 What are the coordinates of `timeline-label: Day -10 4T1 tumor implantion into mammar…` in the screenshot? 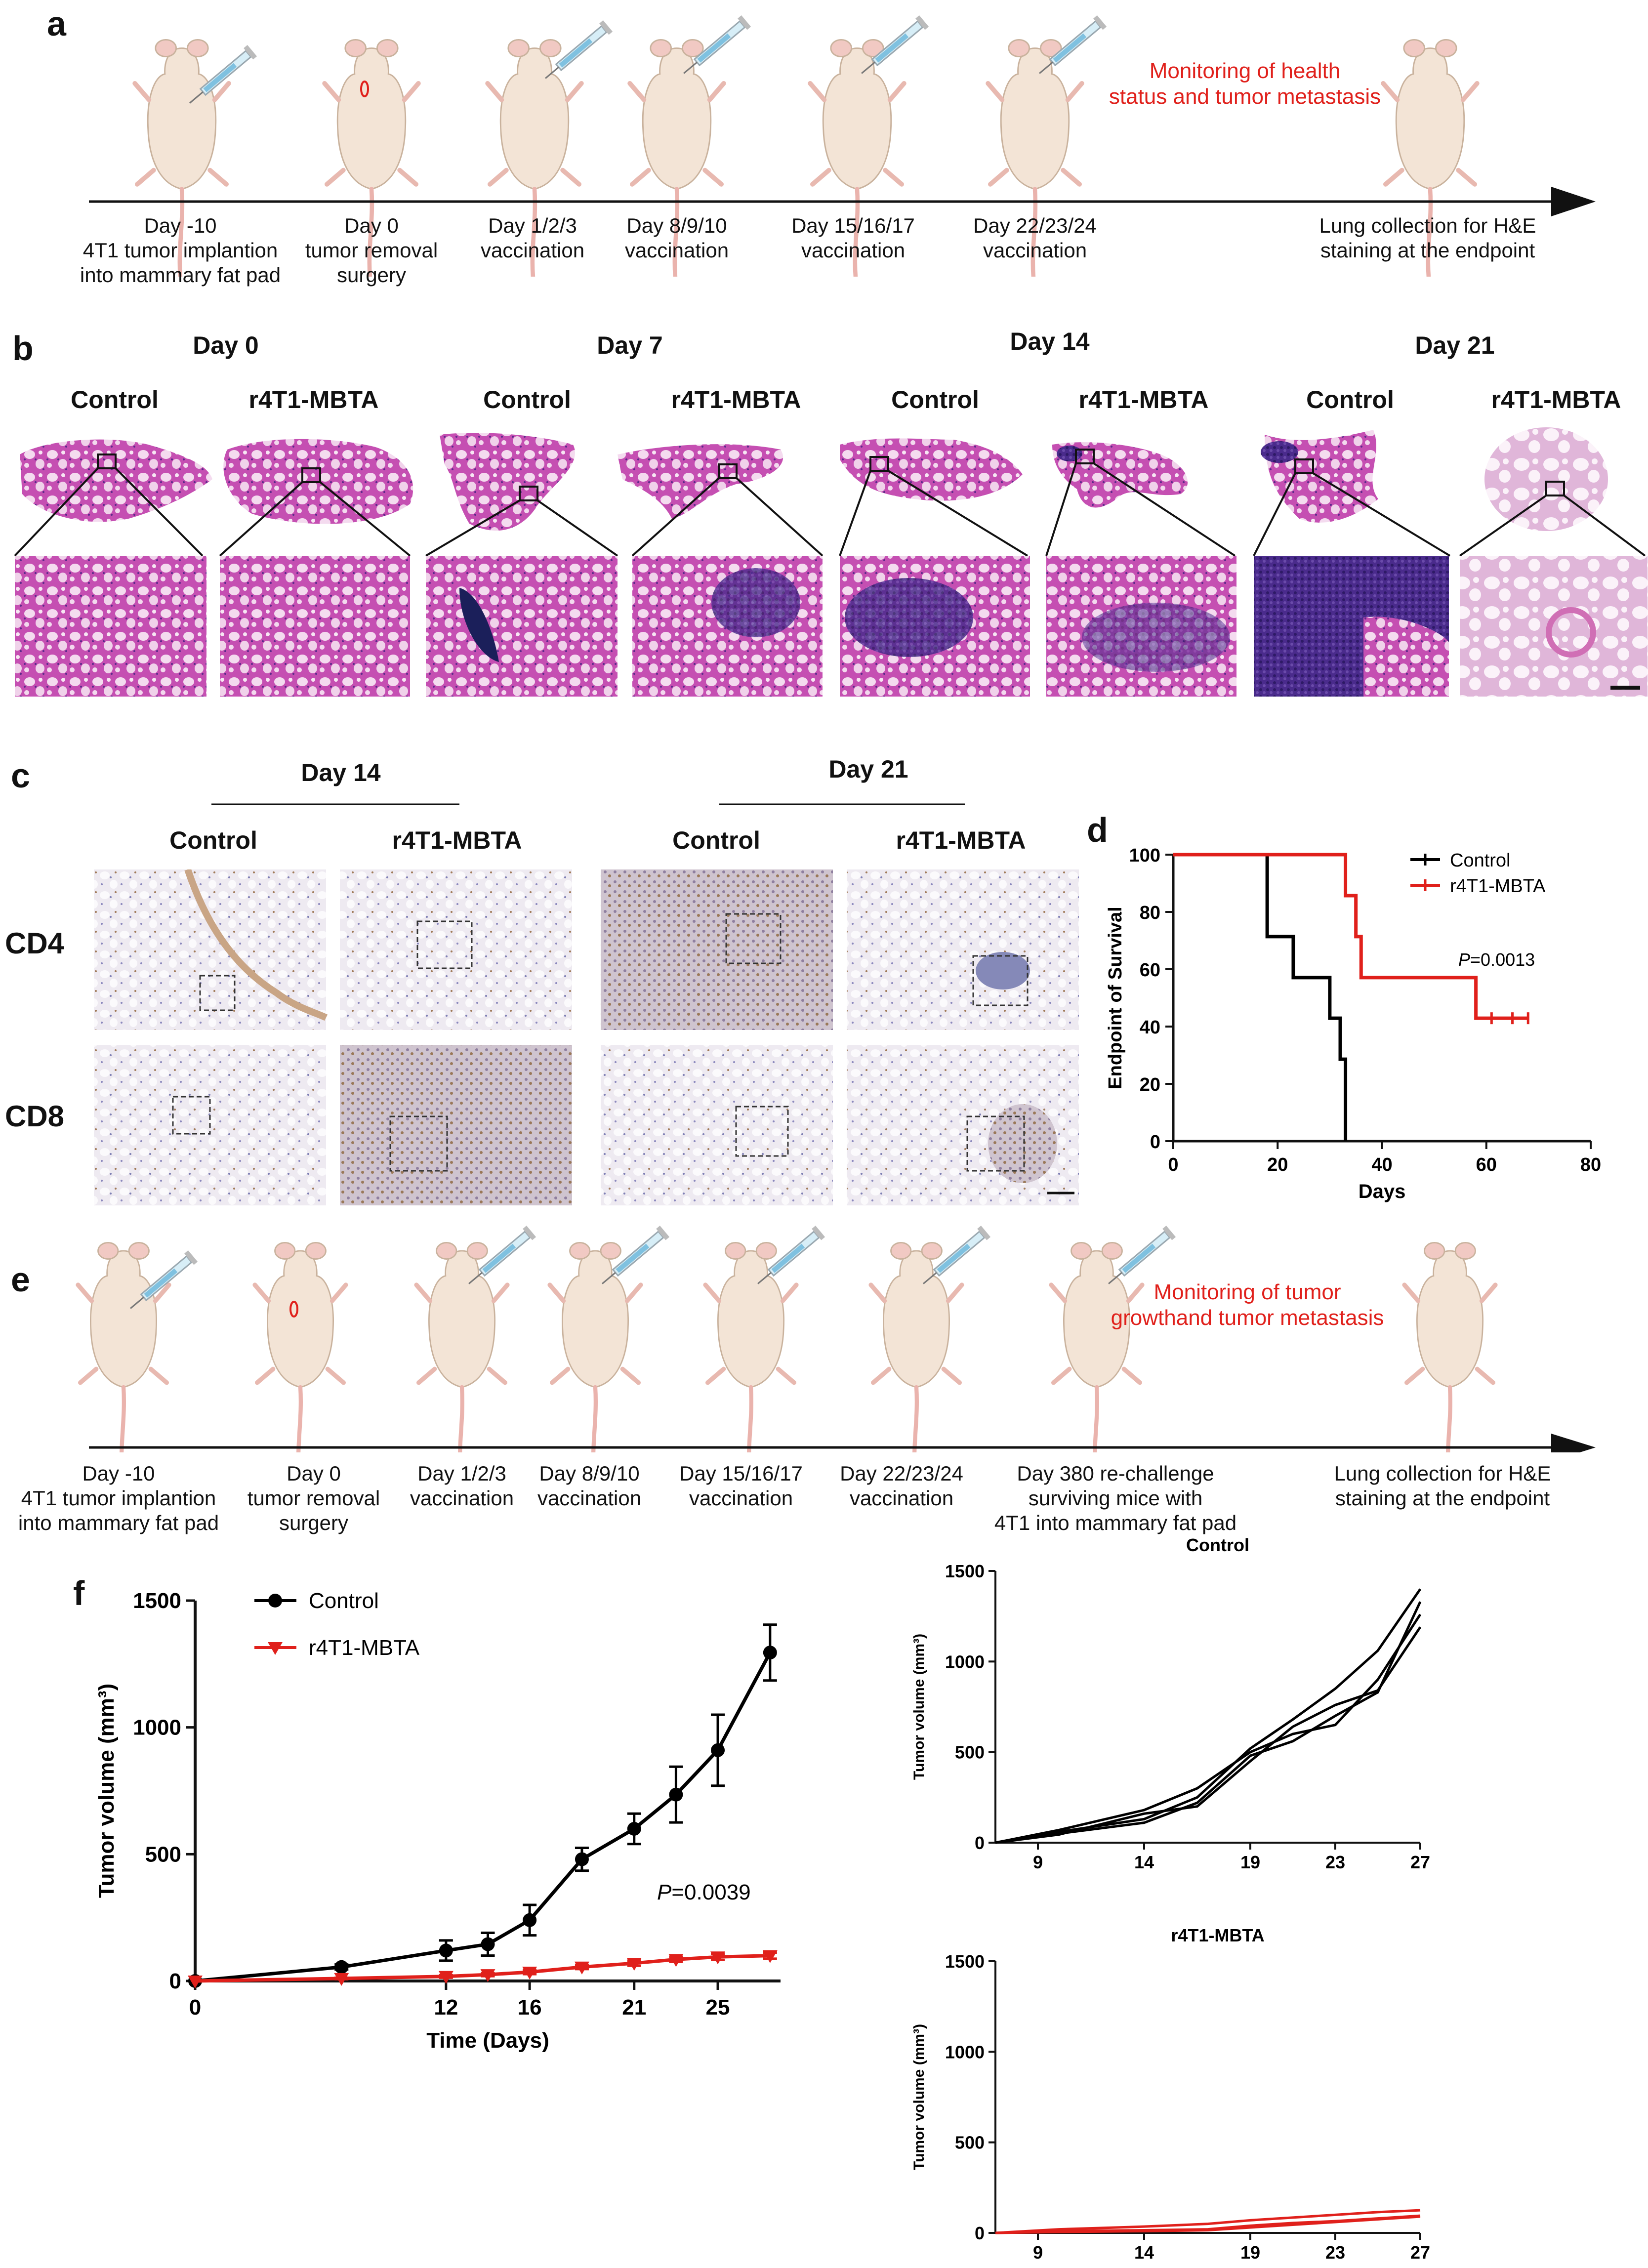 It's located at (118, 1498).